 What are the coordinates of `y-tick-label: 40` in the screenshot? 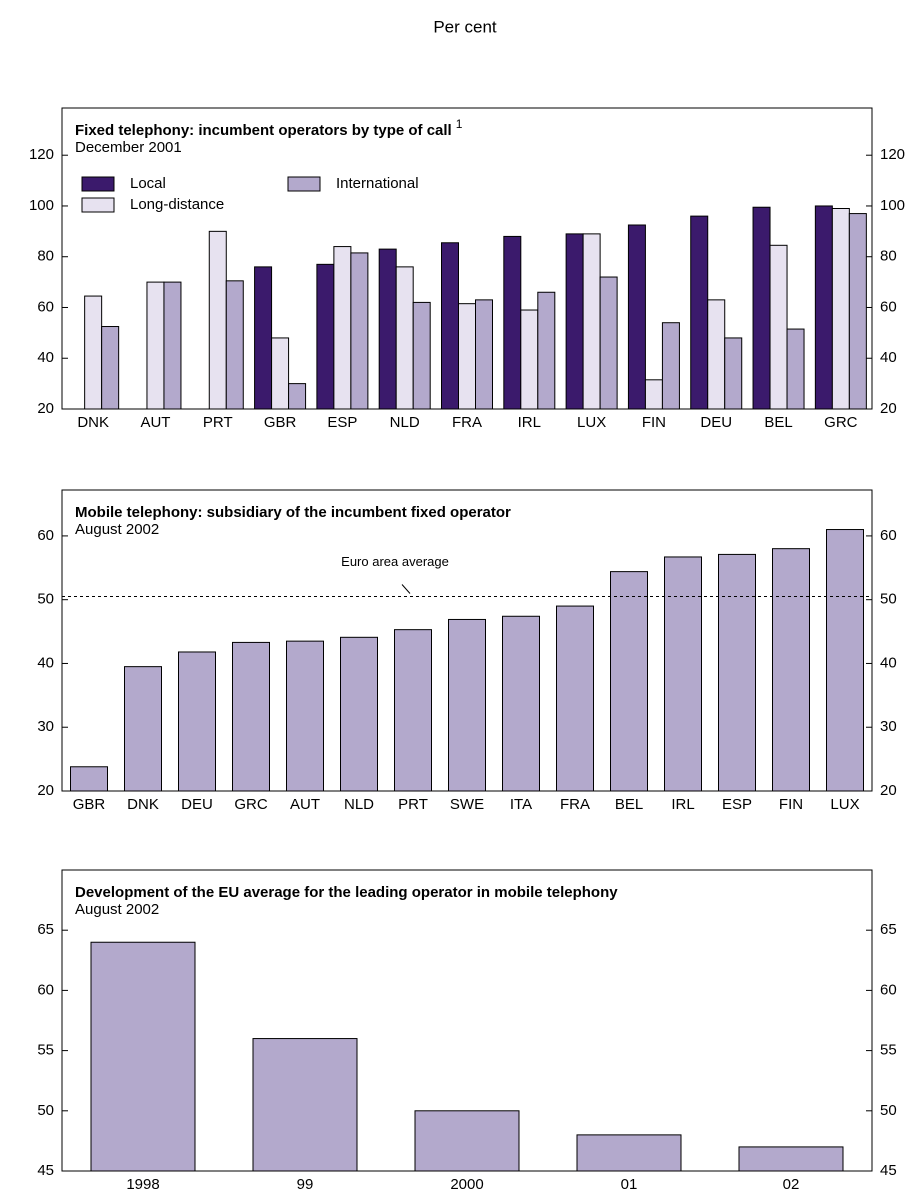 It's located at (45, 662).